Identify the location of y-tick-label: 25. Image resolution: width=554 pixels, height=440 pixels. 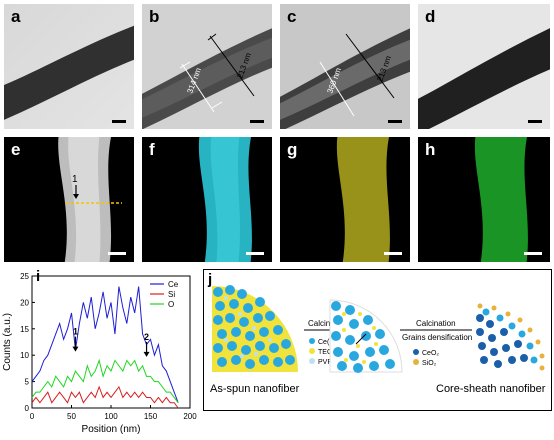
(24, 276).